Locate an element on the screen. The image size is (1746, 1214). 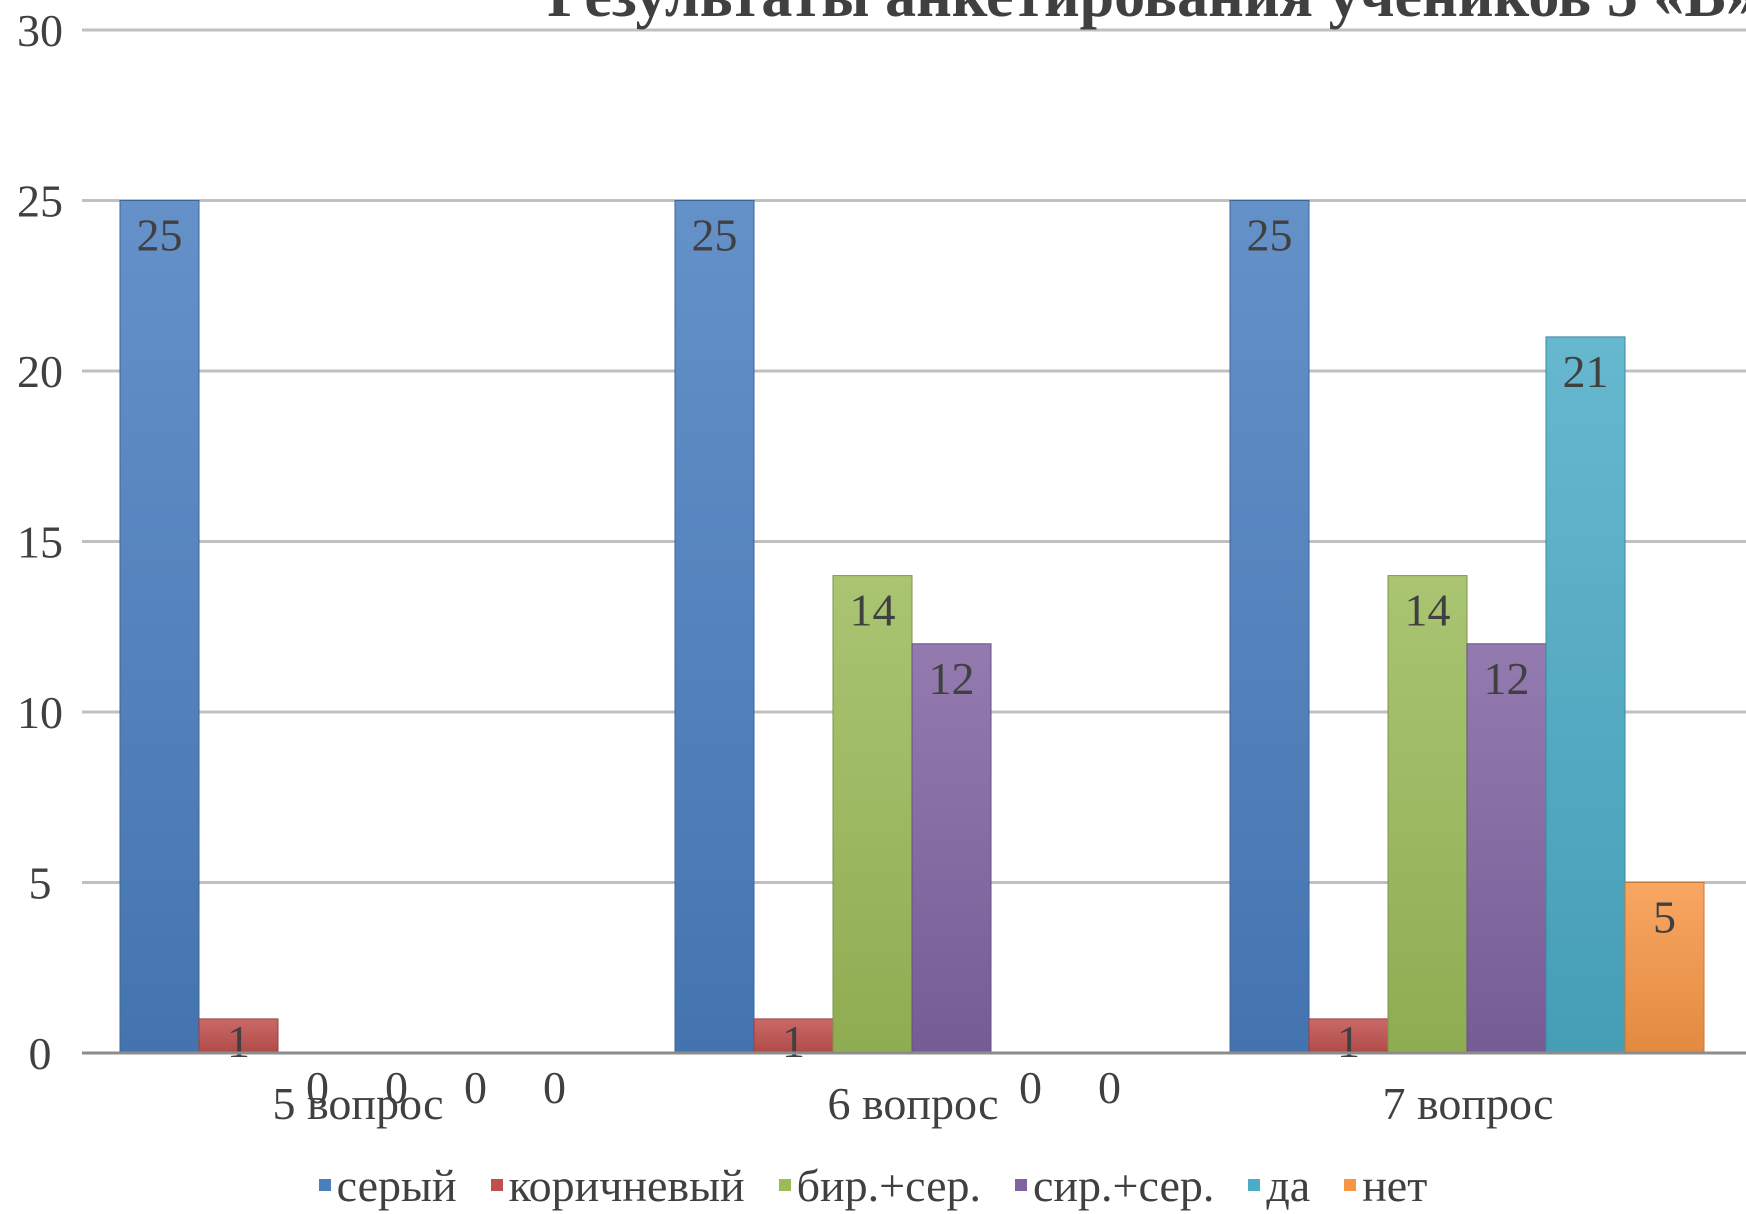
y-tick-label: 10 is located at coordinates (40, 712).